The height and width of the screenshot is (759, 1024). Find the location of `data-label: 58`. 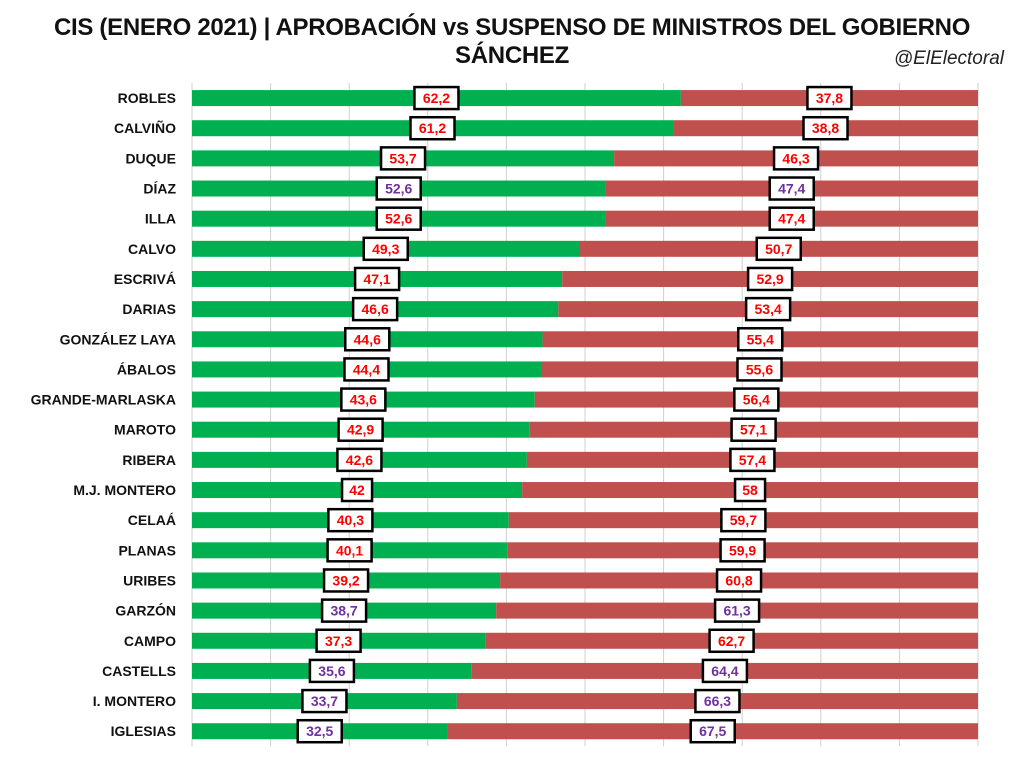

data-label: 58 is located at coordinates (750, 490).